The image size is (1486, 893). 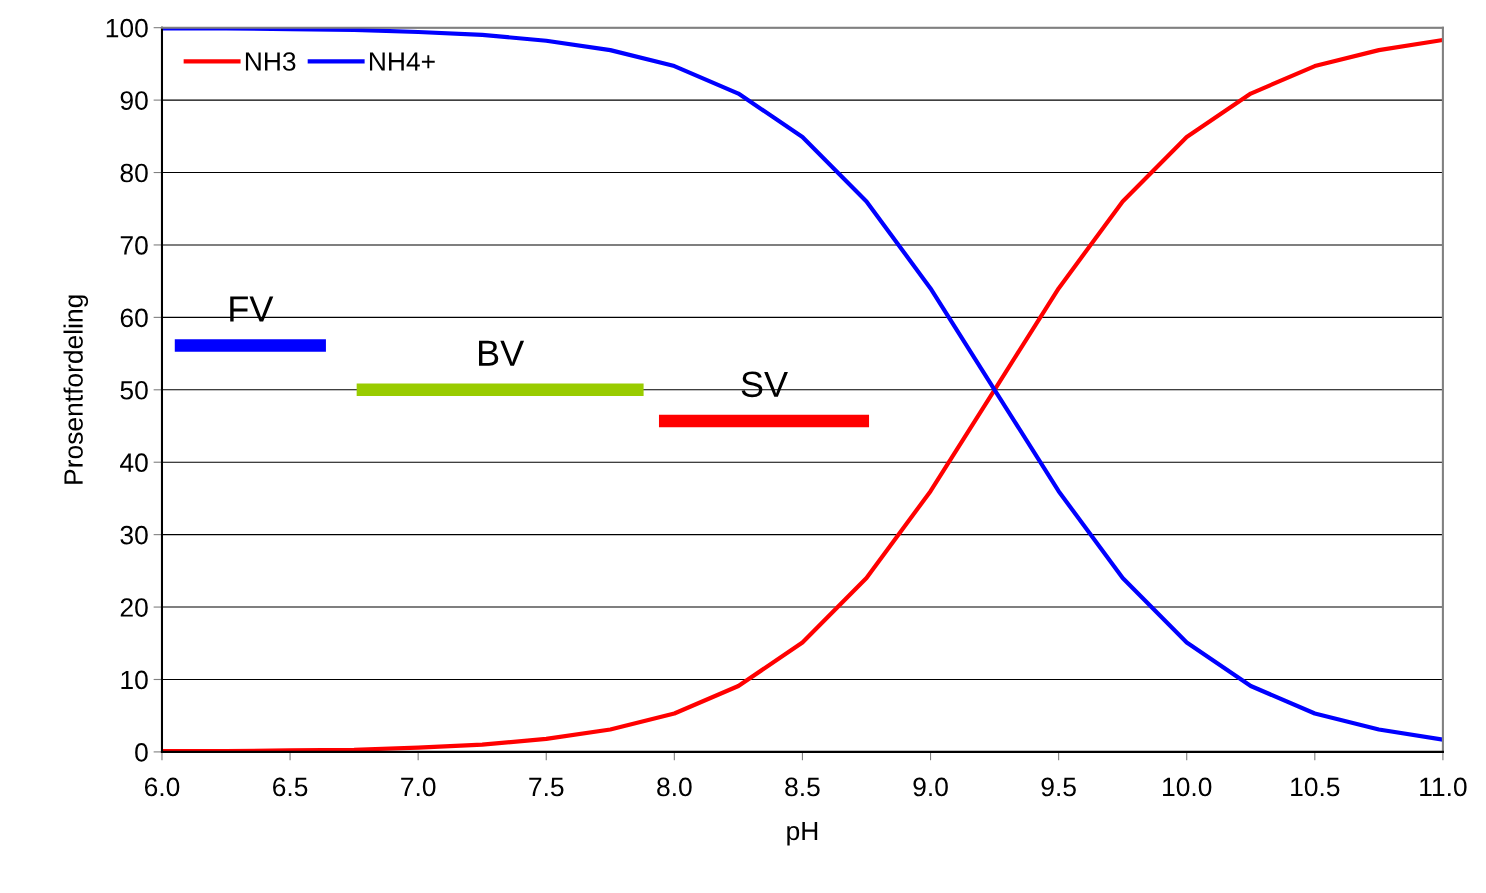 What do you see at coordinates (162, 787) in the screenshot?
I see `x-tick-label: 6.0` at bounding box center [162, 787].